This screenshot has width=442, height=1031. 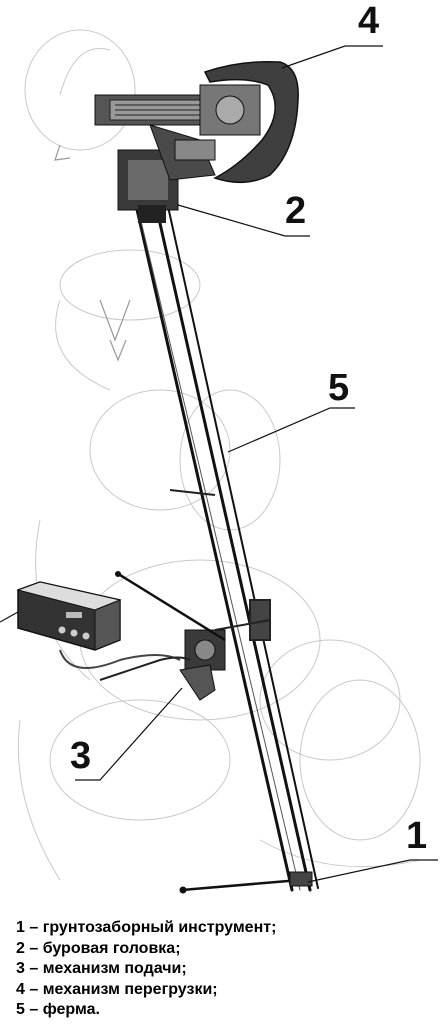 I want to click on callout-number-2: 2, so click(x=295, y=211).